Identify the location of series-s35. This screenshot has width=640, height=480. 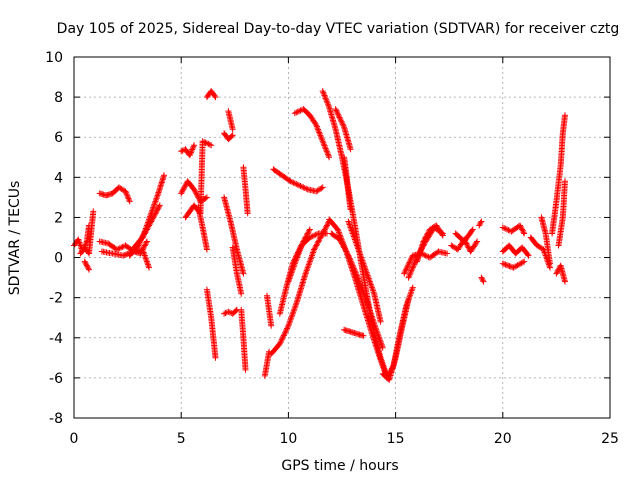
(354, 332).